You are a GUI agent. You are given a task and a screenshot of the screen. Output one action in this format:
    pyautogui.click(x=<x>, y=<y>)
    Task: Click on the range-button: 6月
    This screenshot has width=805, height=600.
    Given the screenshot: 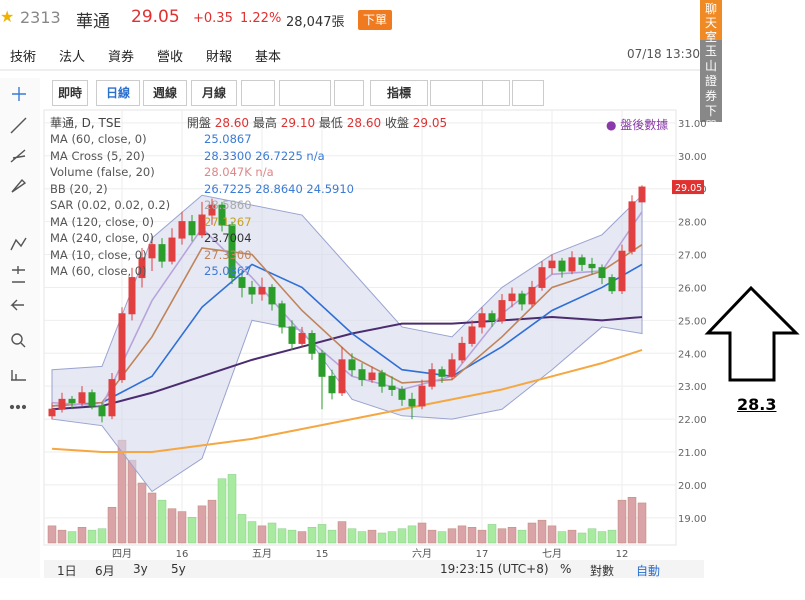 What is the action you would take?
    pyautogui.click(x=105, y=571)
    